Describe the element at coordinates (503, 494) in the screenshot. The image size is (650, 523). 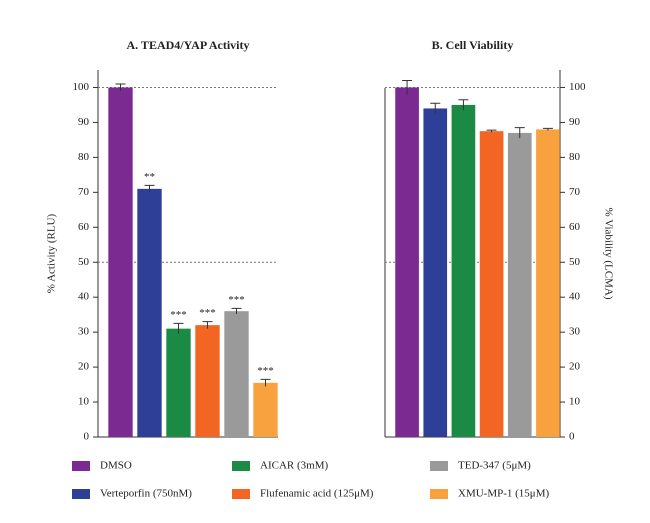
I see `legend-label: XMU-MP-1 (15μM)` at that location.